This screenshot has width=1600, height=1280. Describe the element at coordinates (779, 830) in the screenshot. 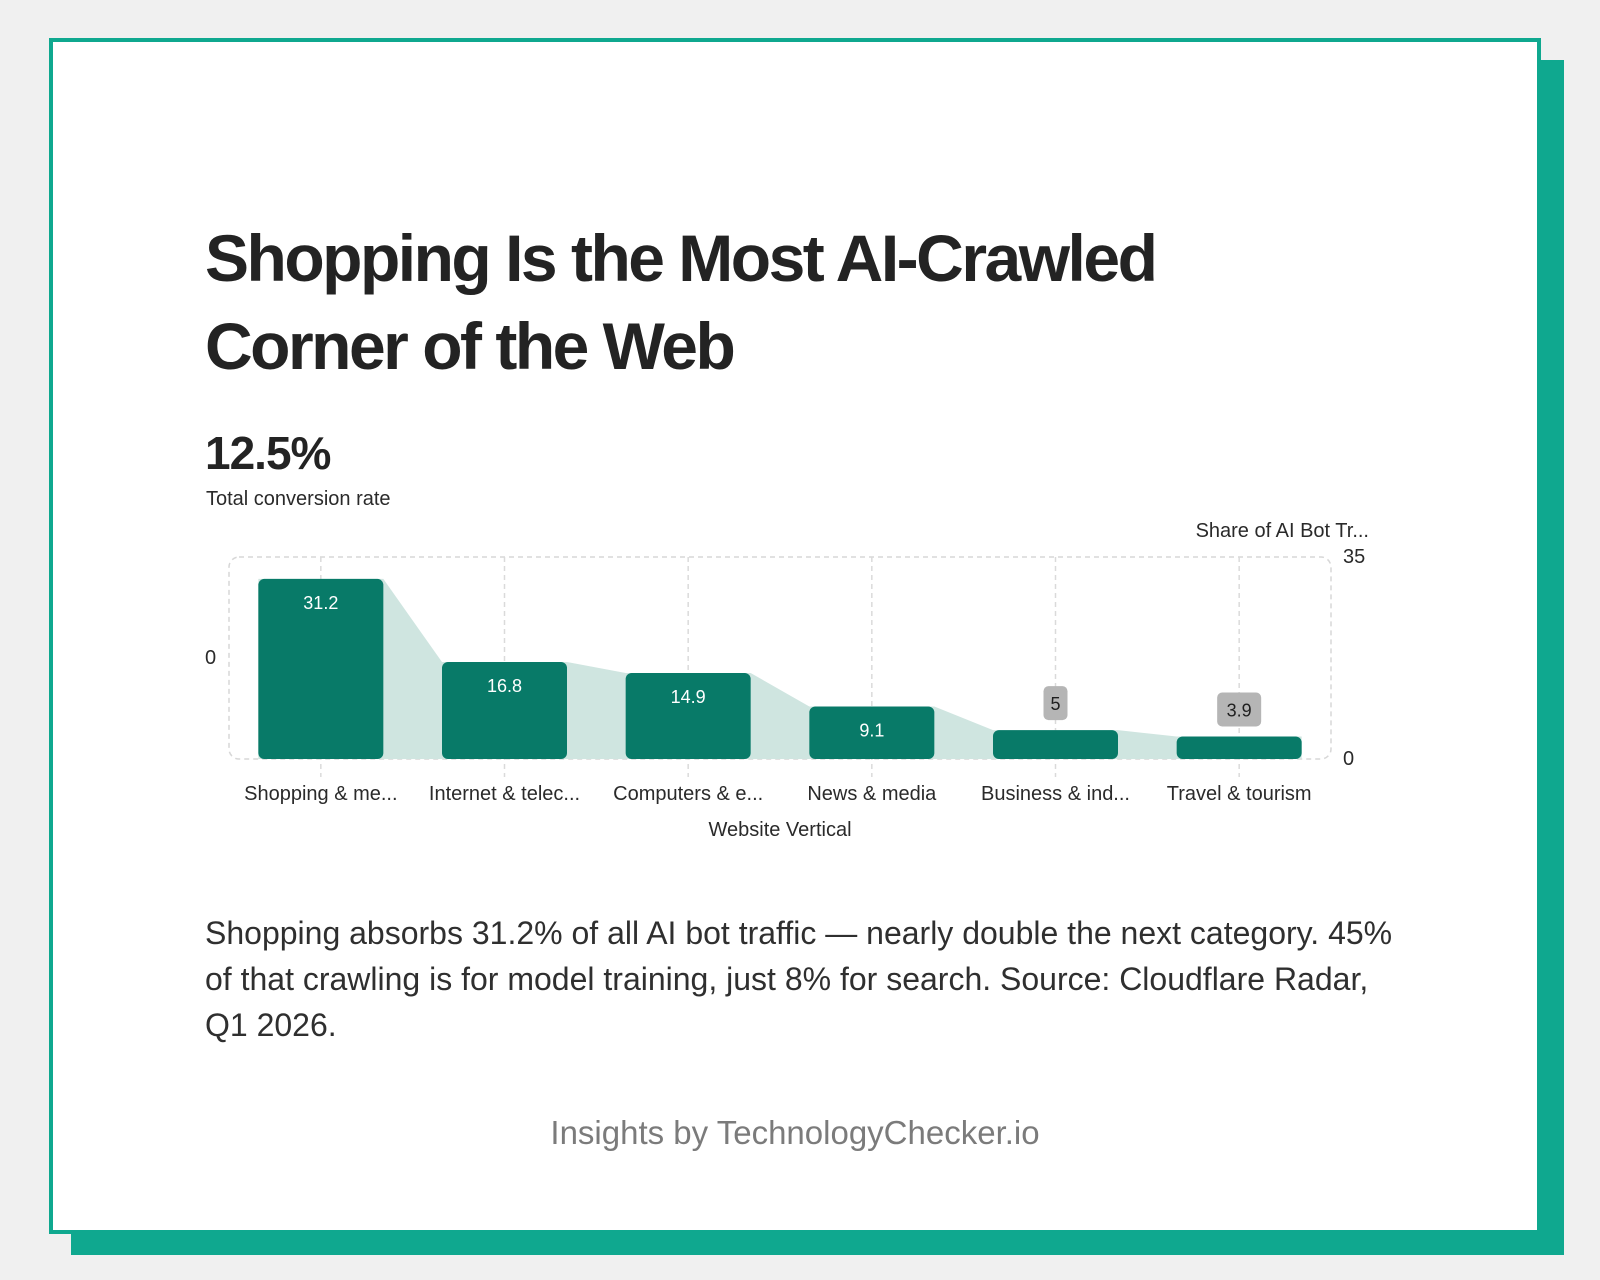

I see `x-axis-title: Website Vertical` at that location.